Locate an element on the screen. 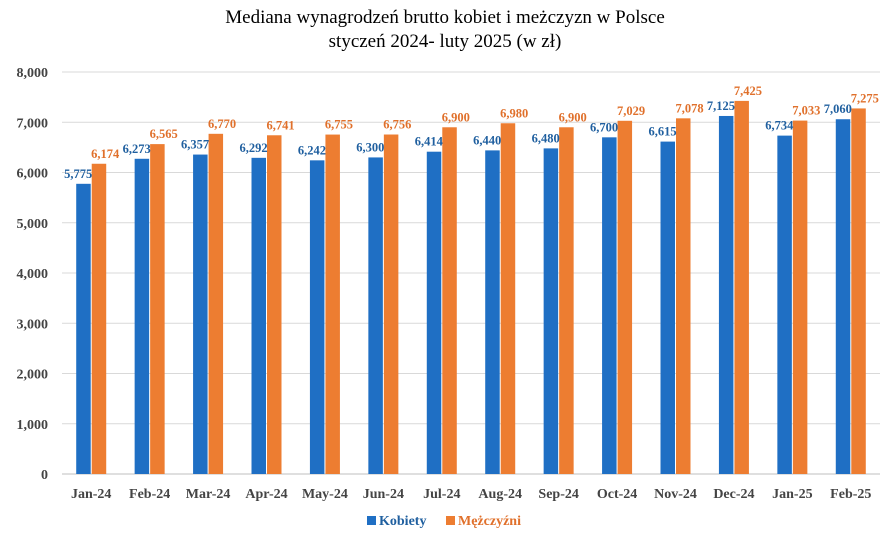  x-tick-label: Jan-24 is located at coordinates (91, 494).